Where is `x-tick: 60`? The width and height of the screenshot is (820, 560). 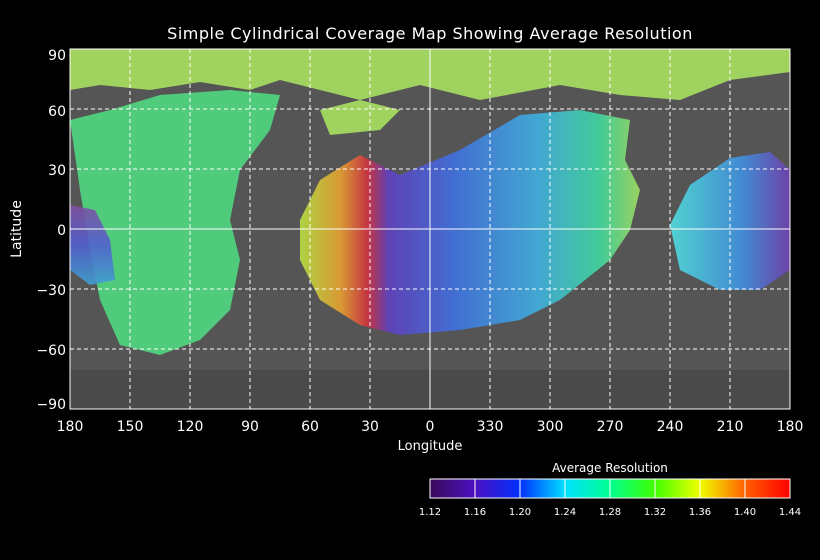 x-tick: 60 is located at coordinates (310, 427).